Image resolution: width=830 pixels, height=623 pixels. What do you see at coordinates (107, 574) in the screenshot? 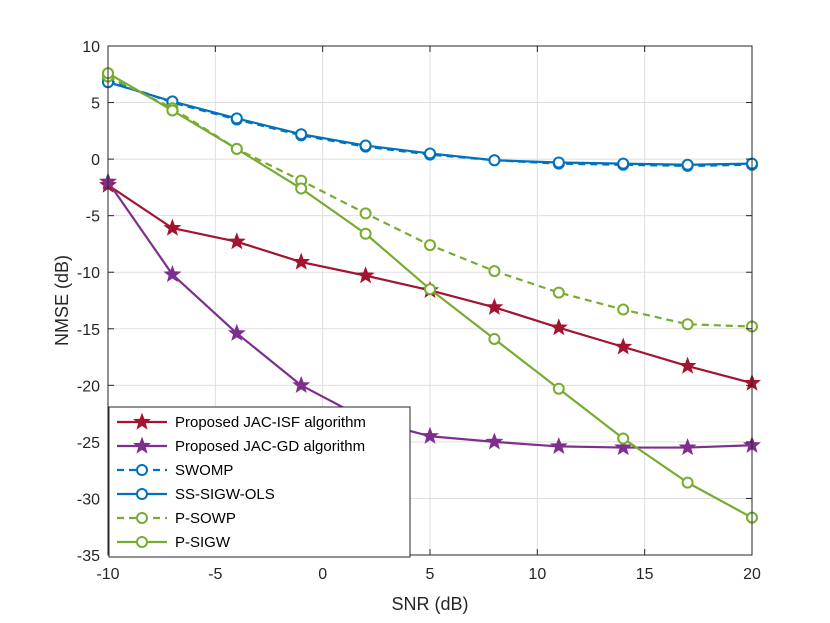
I see `x-tick-label: -10` at bounding box center [107, 574].